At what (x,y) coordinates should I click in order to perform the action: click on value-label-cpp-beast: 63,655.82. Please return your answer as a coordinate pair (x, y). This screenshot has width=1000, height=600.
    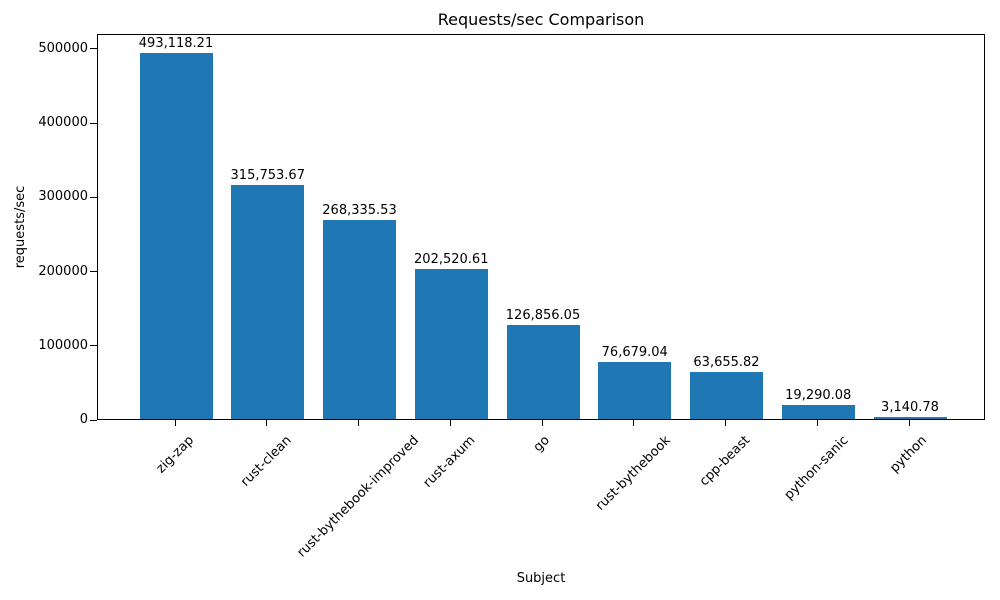
    Looking at the image, I should click on (726, 362).